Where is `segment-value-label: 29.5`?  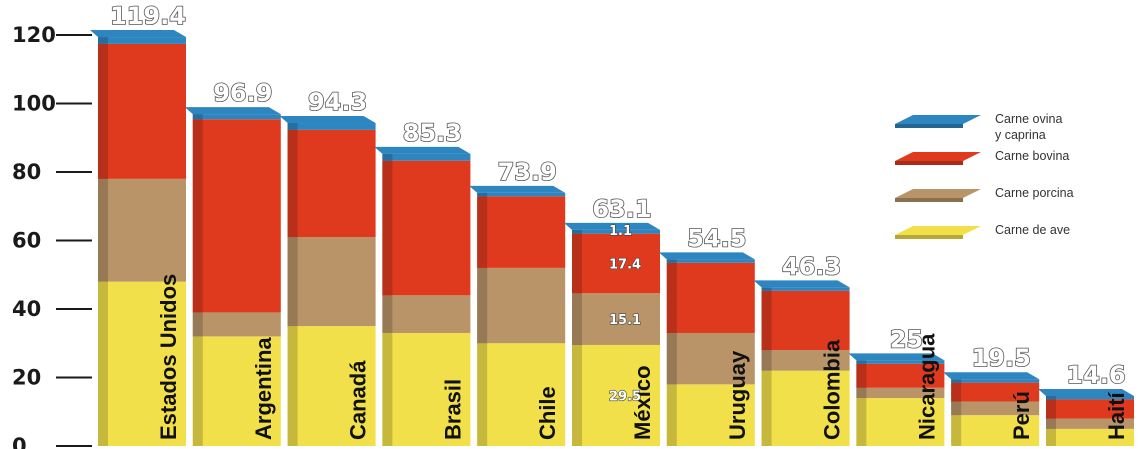 segment-value-label: 29.5 is located at coordinates (625, 396).